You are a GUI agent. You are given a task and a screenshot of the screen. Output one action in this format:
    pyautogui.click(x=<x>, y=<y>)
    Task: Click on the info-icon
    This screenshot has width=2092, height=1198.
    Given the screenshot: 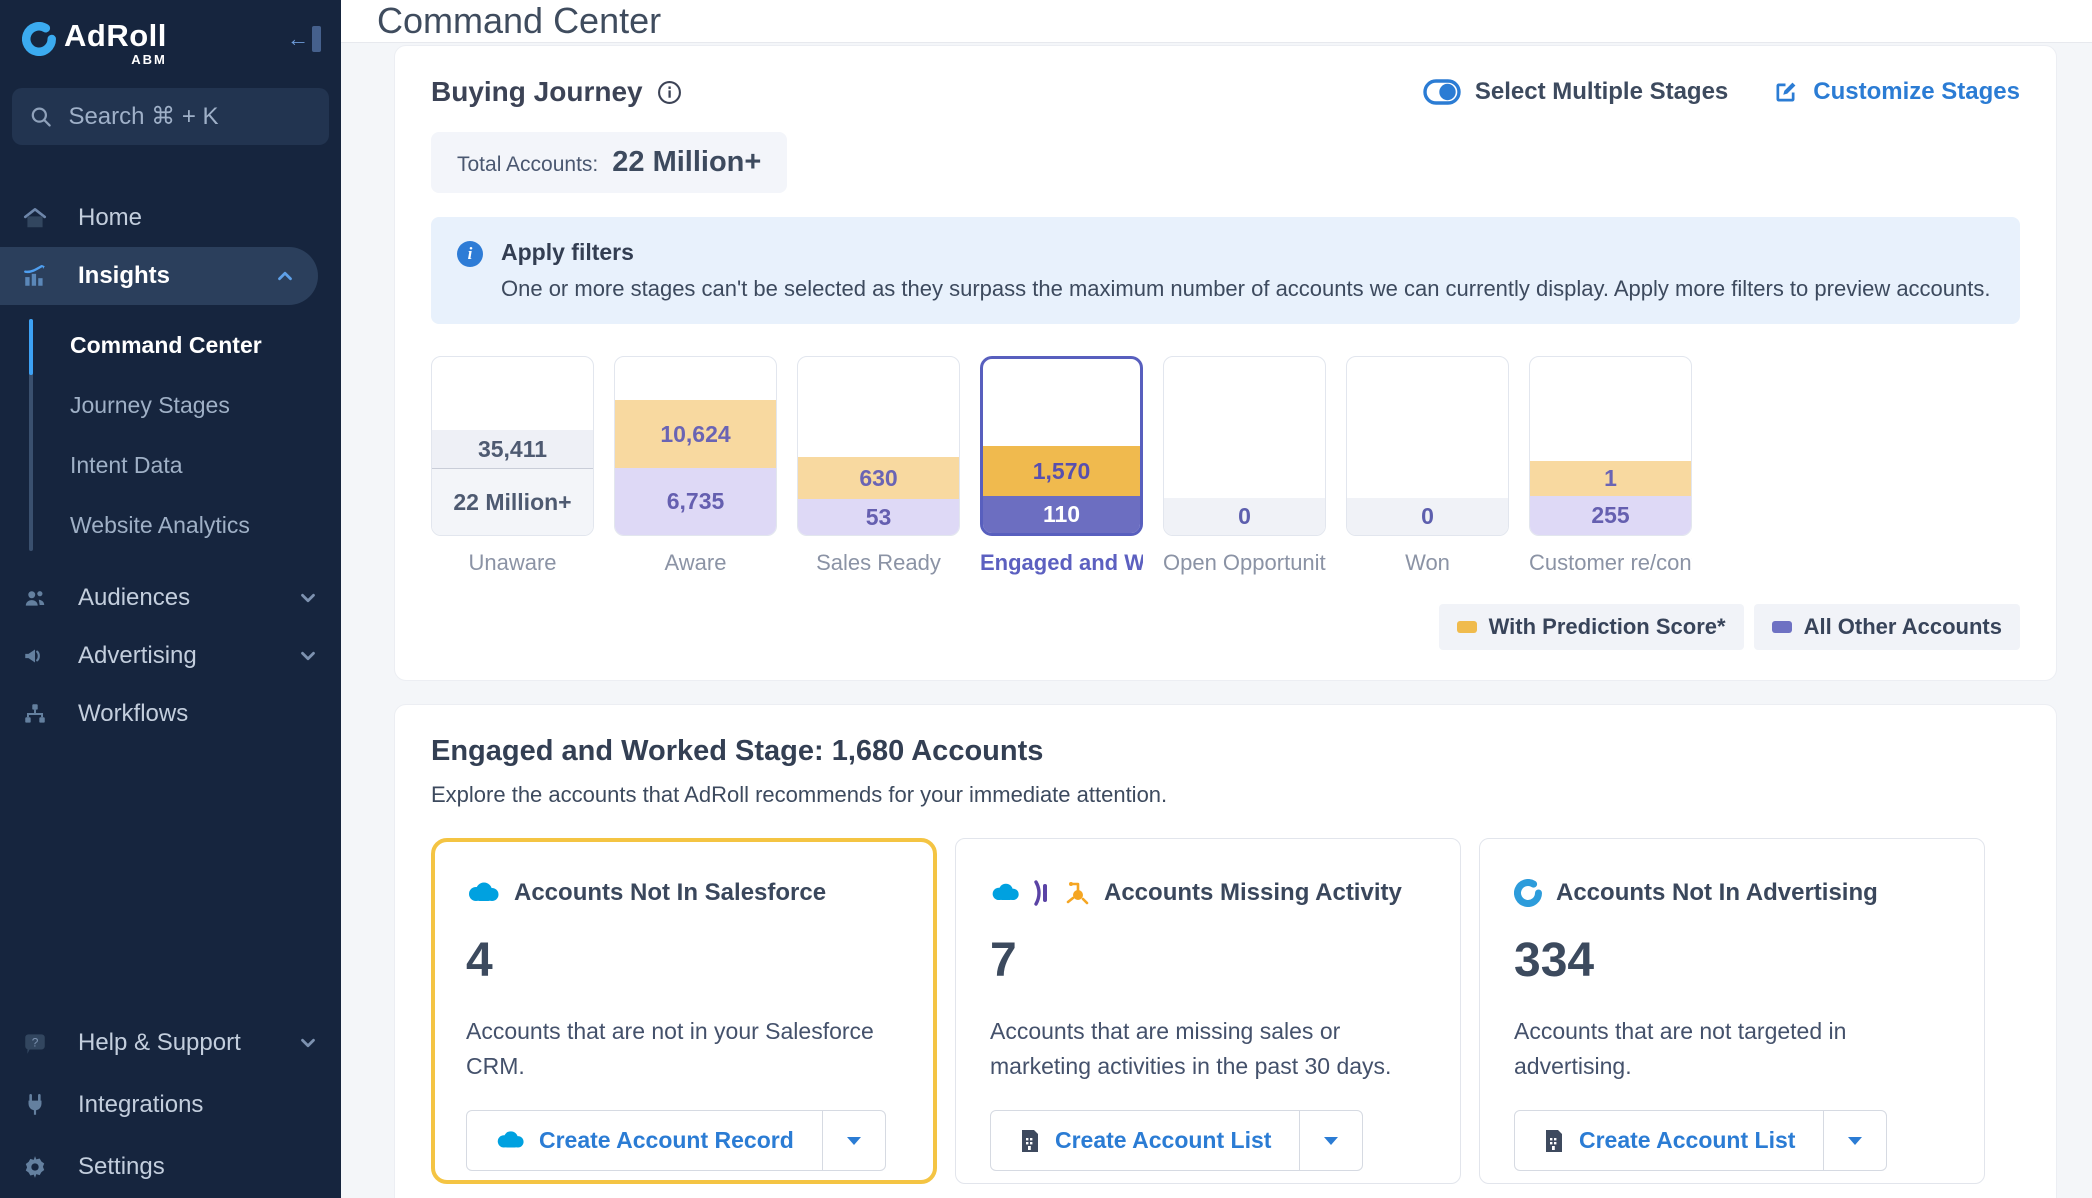 What is the action you would take?
    pyautogui.click(x=669, y=92)
    